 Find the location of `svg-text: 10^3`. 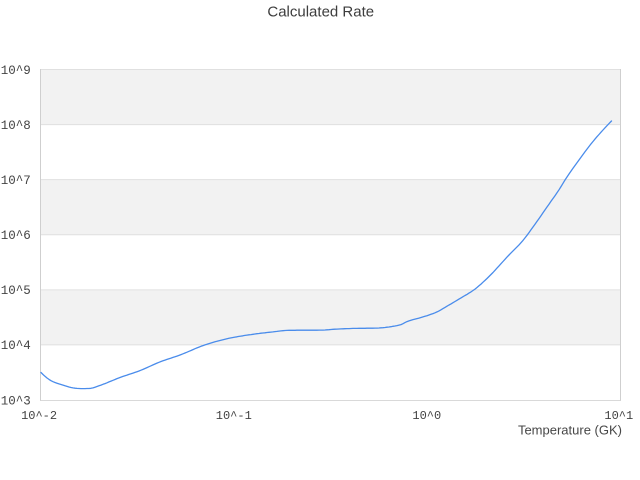

svg-text: 10^3 is located at coordinates (16, 401).